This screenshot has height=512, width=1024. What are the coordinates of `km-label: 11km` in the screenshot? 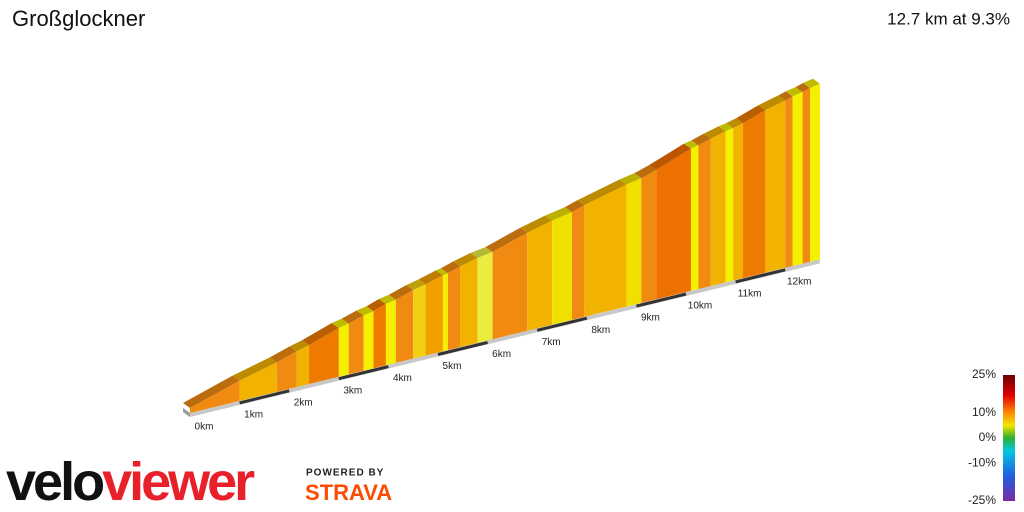 It's located at (750, 294).